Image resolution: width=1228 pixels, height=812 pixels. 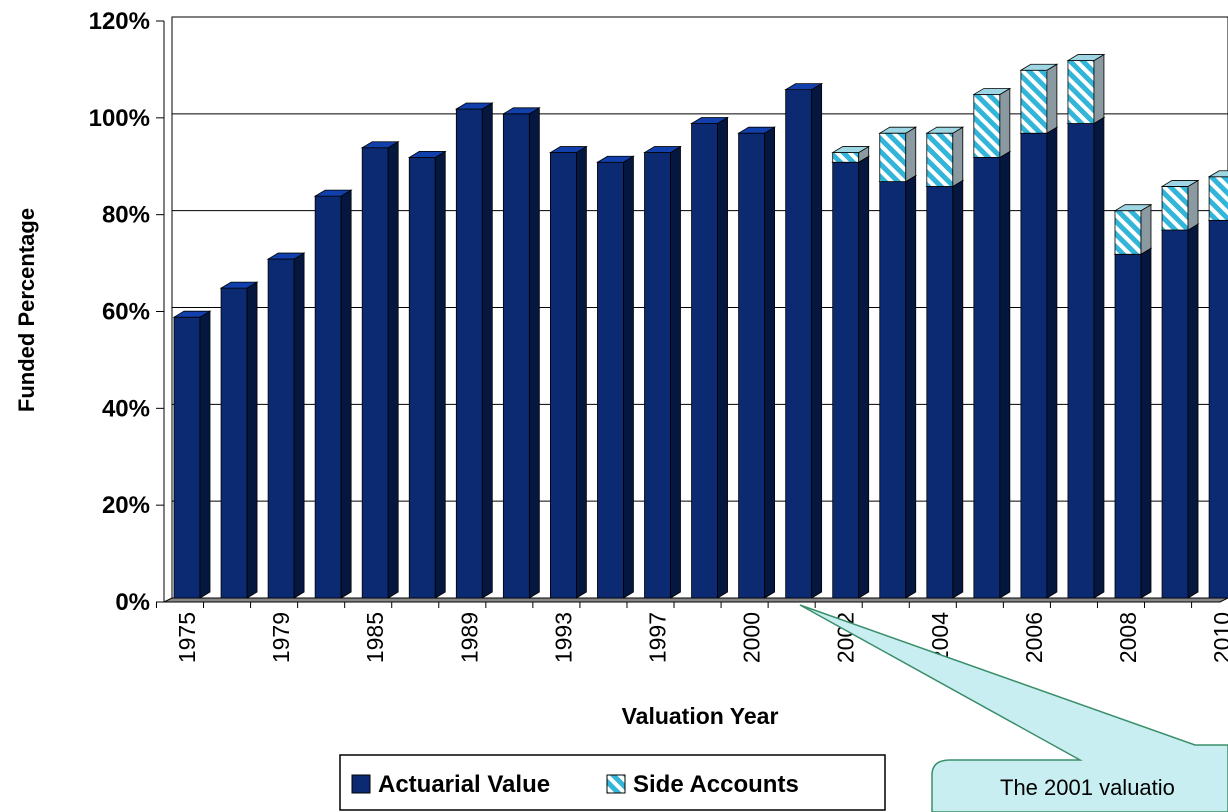 What do you see at coordinates (616, 784) in the screenshot?
I see `legend-swatch` at bounding box center [616, 784].